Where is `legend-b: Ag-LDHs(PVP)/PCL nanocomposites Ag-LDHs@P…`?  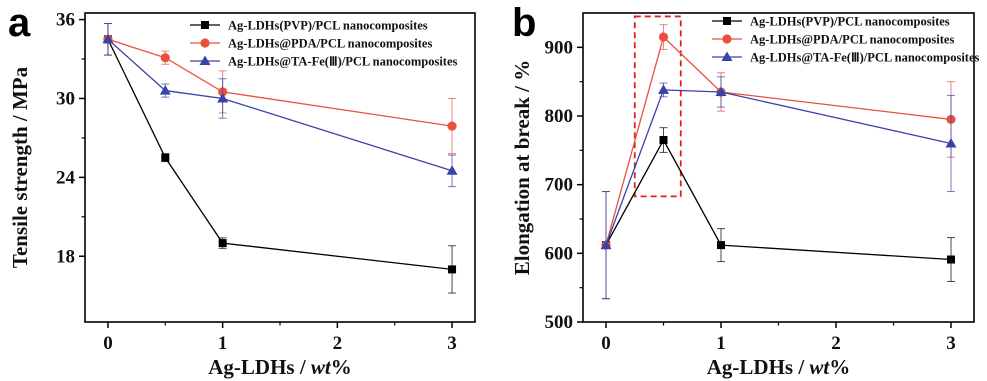 legend-b: Ag-LDHs(PVP)/PCL nanocomposites Ag-LDHs@P… is located at coordinates (846, 40).